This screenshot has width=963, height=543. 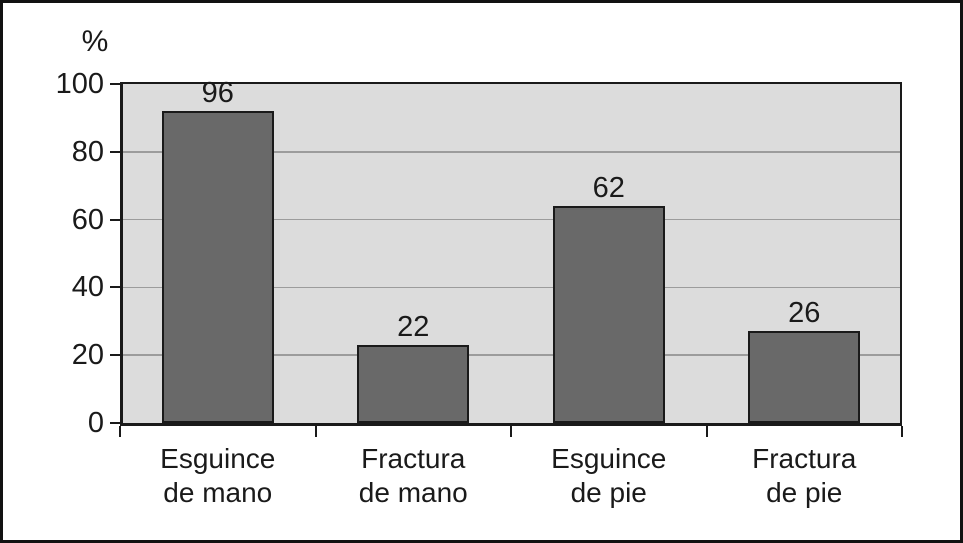 I want to click on bar-value-label: 62, so click(x=608, y=188).